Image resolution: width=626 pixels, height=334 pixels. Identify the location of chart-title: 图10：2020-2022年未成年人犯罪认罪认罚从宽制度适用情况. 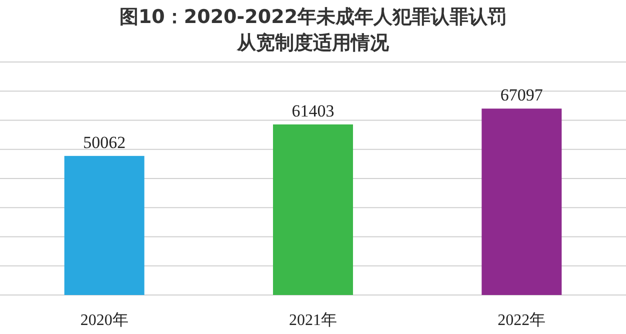
(313, 30).